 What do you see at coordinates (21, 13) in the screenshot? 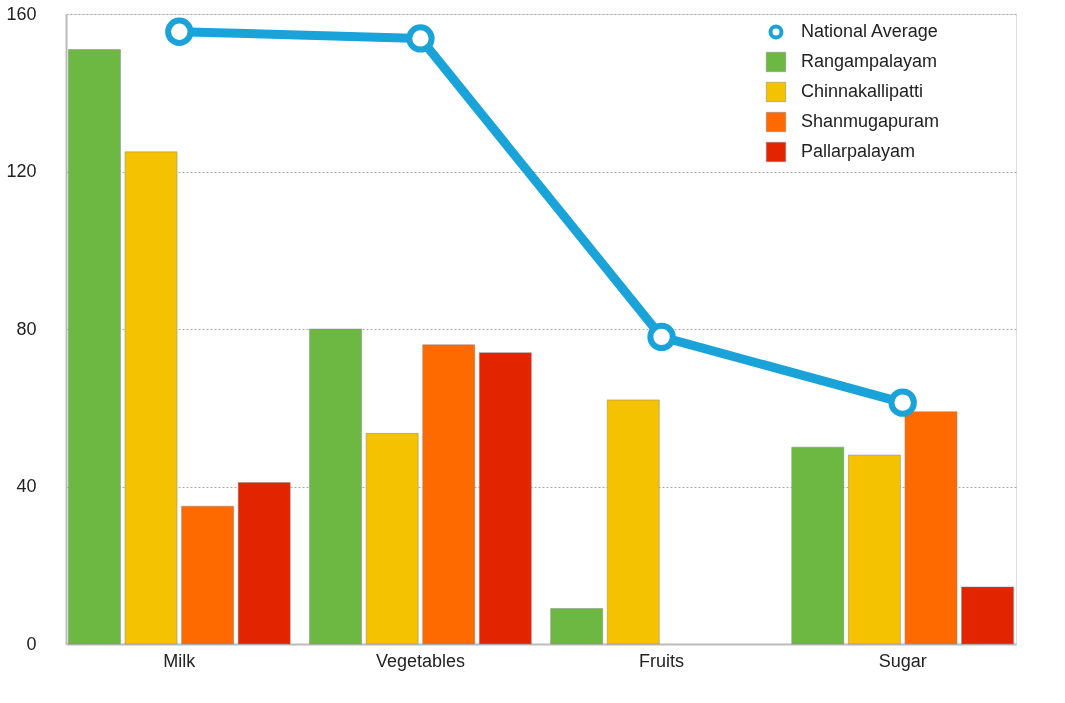
I see `y-tick-label: 160` at bounding box center [21, 13].